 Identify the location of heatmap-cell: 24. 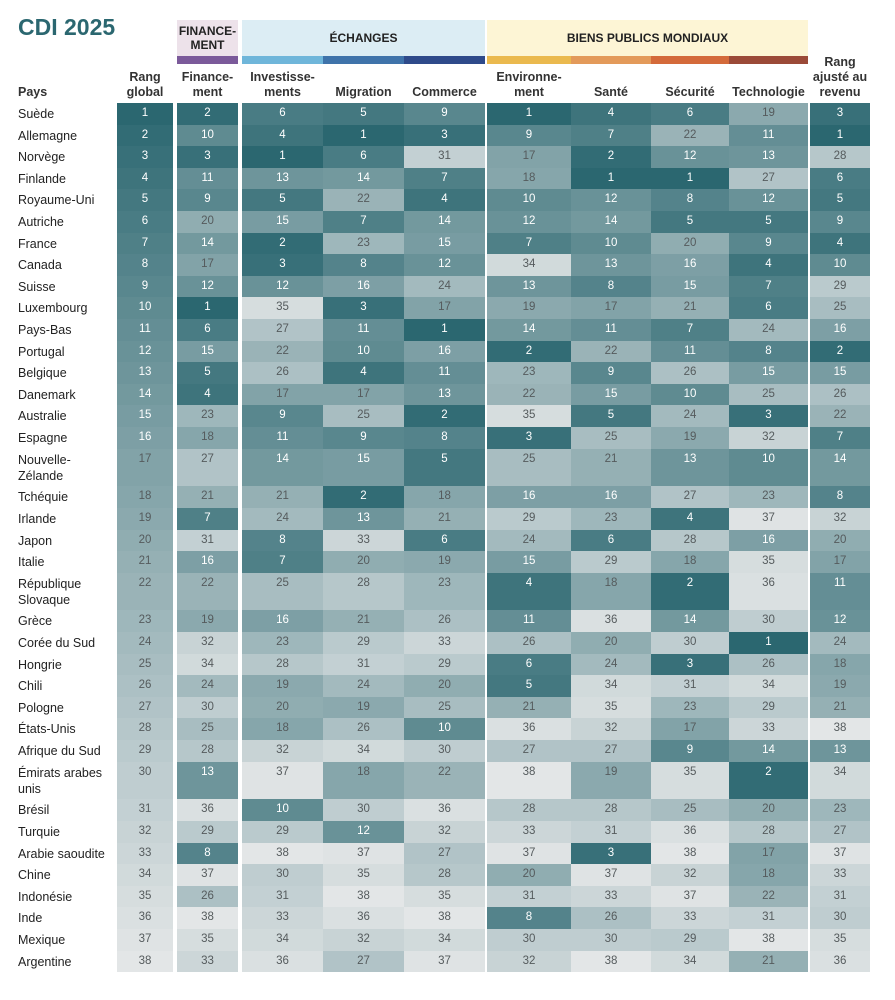
(282, 518).